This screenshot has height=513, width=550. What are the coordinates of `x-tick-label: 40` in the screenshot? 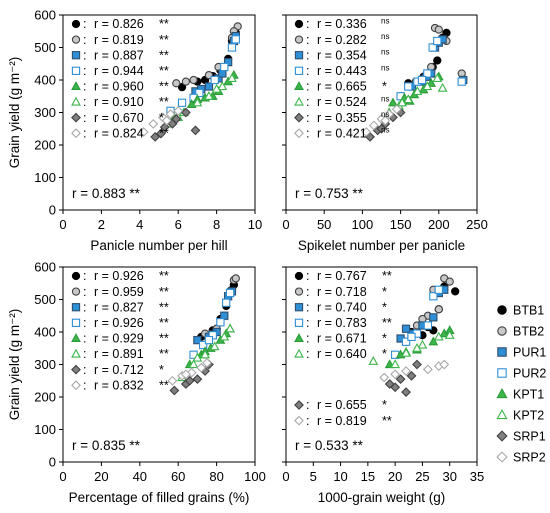 It's located at (140, 476).